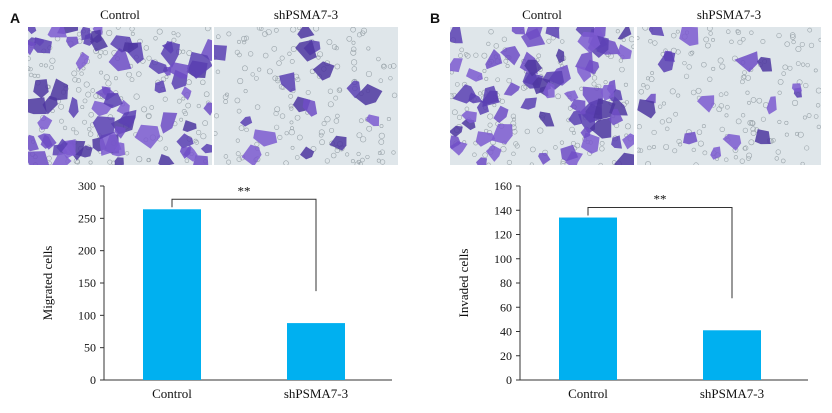 The width and height of the screenshot is (832, 413). Describe the element at coordinates (15, 18) in the screenshot. I see `panel-letter: A` at that location.